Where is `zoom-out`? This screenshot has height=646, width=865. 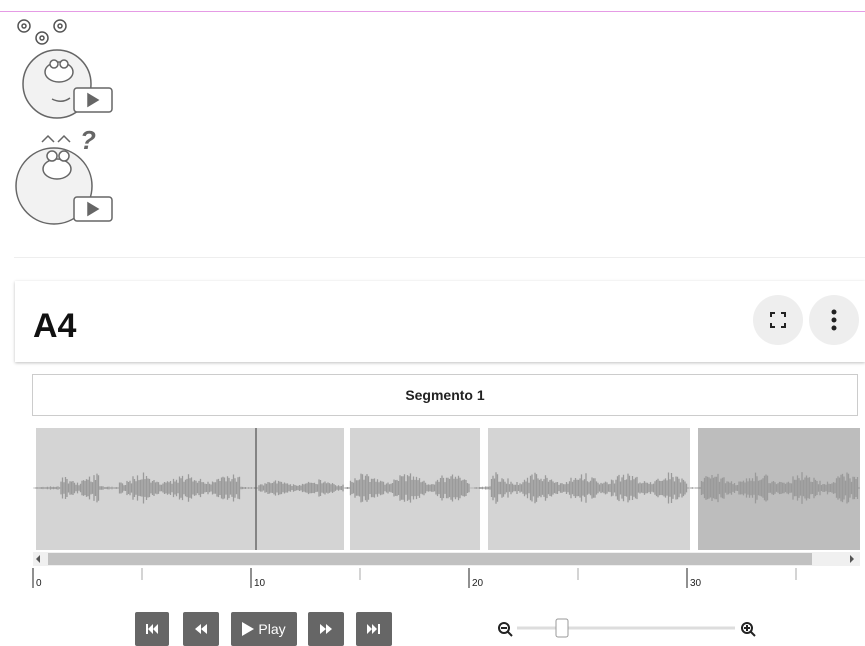 zoom-out is located at coordinates (505, 629).